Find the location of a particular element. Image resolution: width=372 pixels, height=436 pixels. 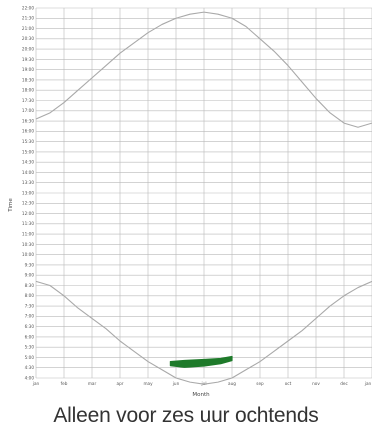

y-tick-label: 6:00 is located at coordinates (30, 336).